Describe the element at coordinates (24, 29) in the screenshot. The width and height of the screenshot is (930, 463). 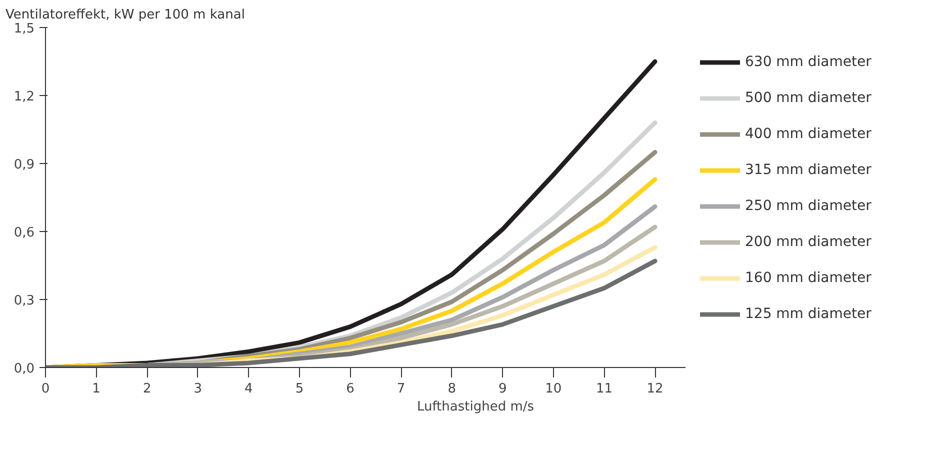
I see `y-tick-label: 1,5` at that location.